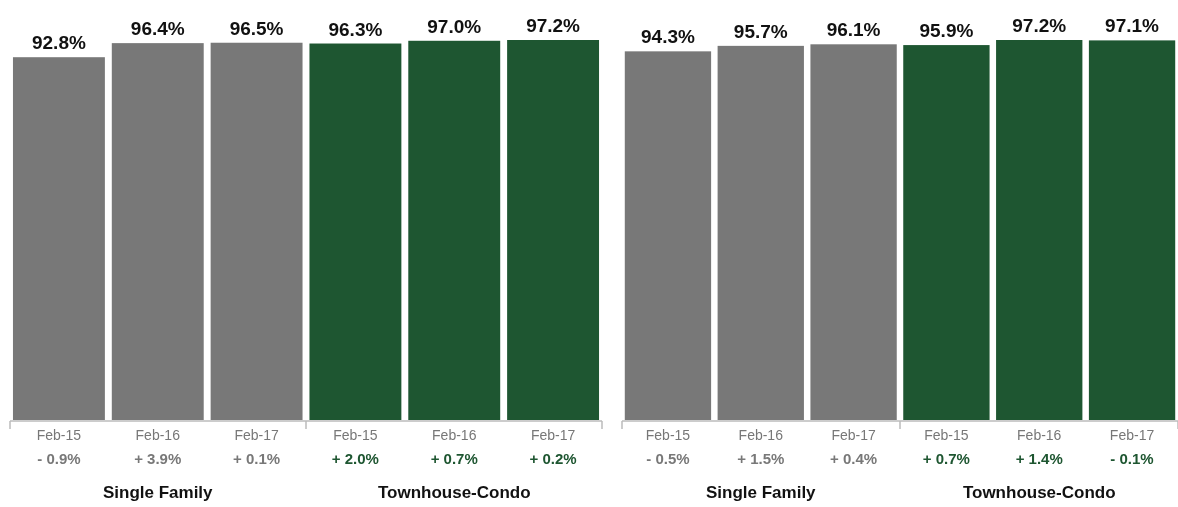 This screenshot has height=507, width=1178. What do you see at coordinates (553, 458) in the screenshot?
I see `text: + 0.2%` at bounding box center [553, 458].